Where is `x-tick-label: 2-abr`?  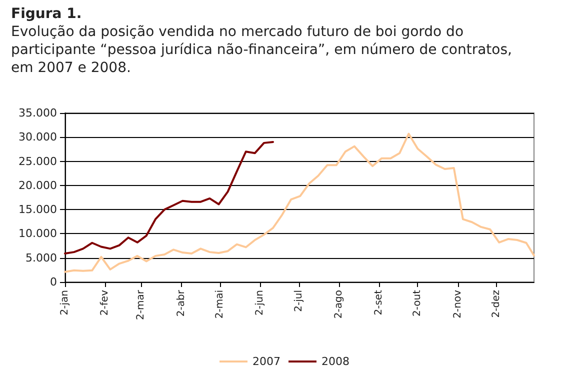 x-tick-label: 2-abr is located at coordinates (181, 303).